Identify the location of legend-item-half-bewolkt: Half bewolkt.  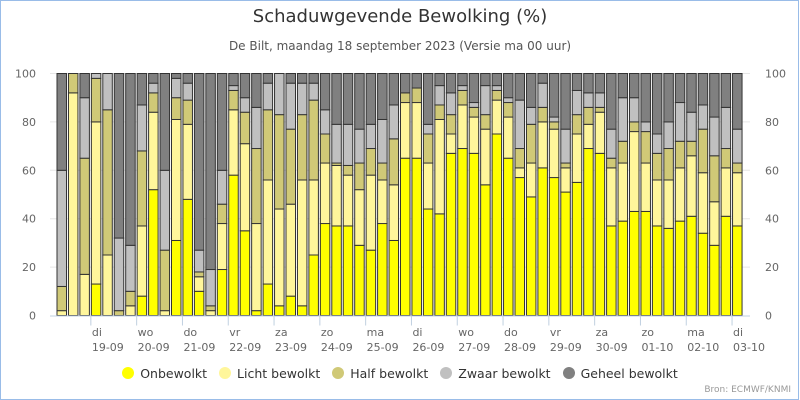
(380, 373).